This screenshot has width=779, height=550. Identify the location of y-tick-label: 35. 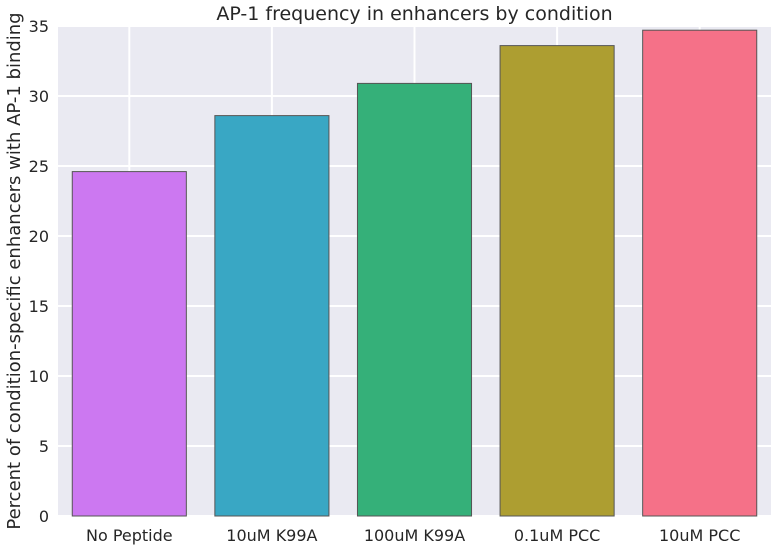
(39, 26).